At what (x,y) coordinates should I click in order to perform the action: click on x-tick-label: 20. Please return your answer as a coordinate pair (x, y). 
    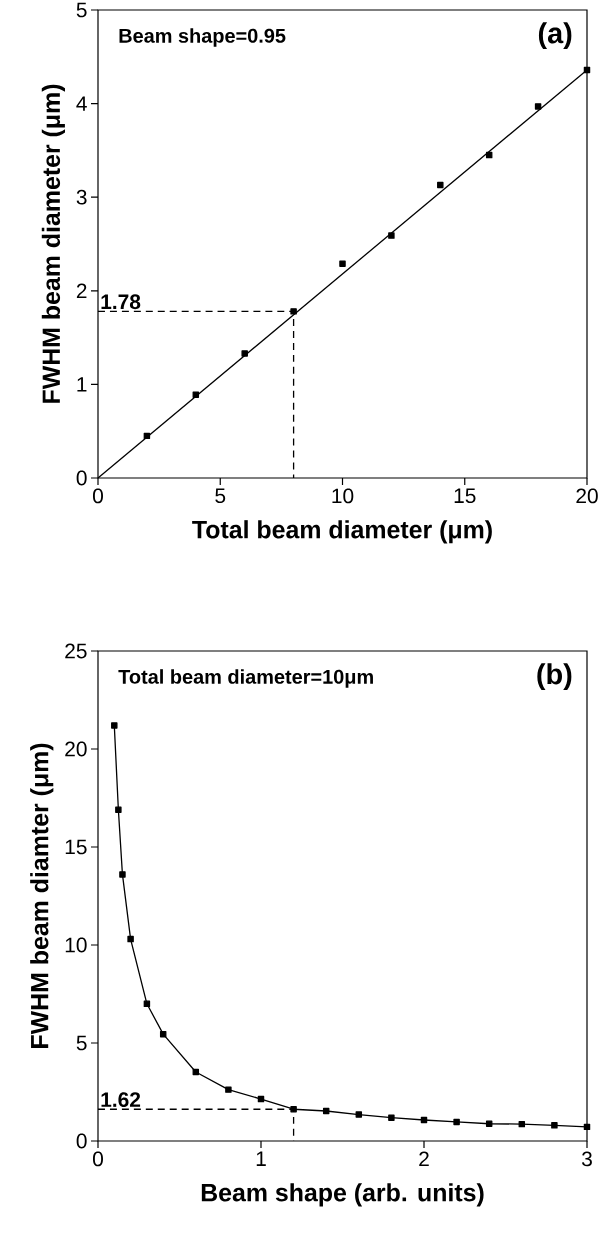
    Looking at the image, I should click on (587, 496).